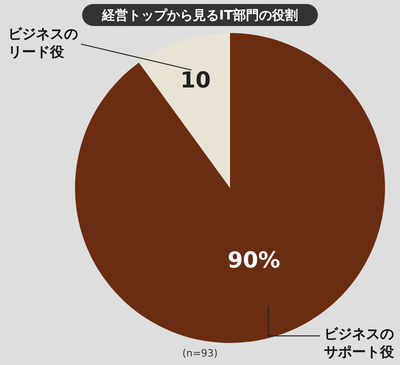 This screenshot has width=400, height=365. What do you see at coordinates (359, 343) in the screenshot?
I see `slice-label: ビジネスのサポート役` at bounding box center [359, 343].